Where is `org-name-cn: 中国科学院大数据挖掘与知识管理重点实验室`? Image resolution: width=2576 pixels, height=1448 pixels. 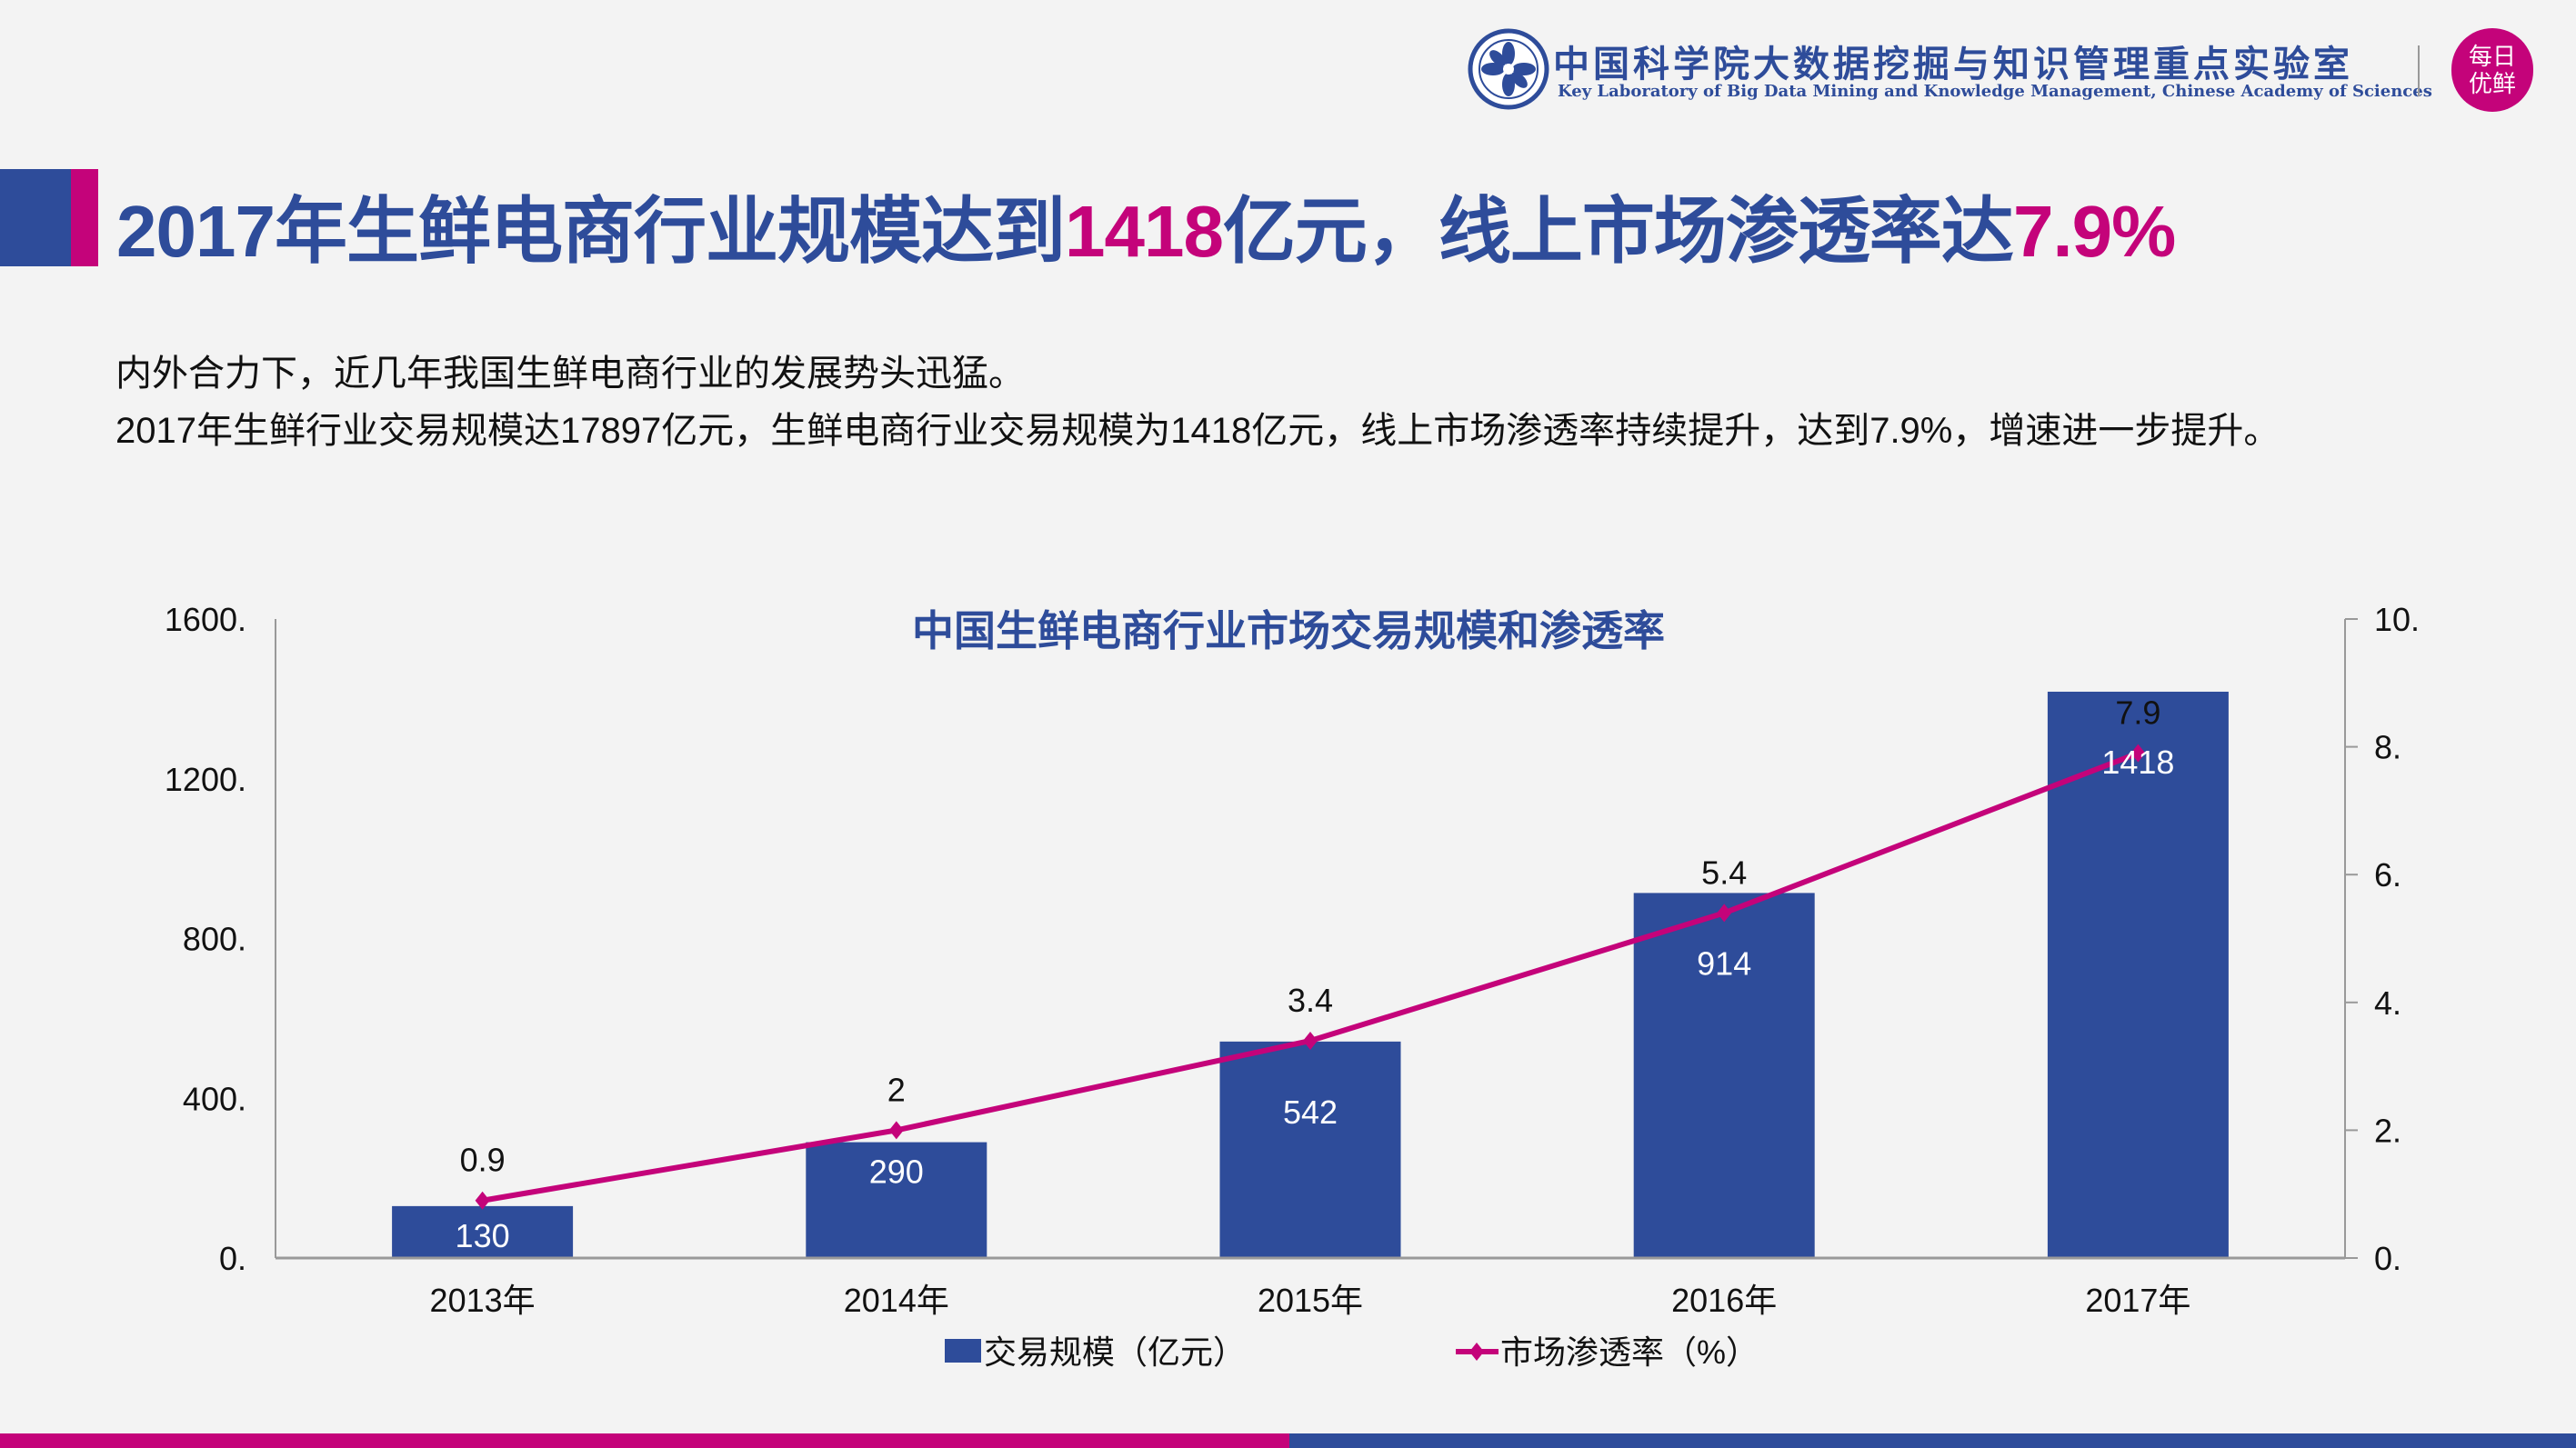
org-name-cn: 中国科学院大数据挖掘与知识管理重点实验室 is located at coordinates (1953, 64).